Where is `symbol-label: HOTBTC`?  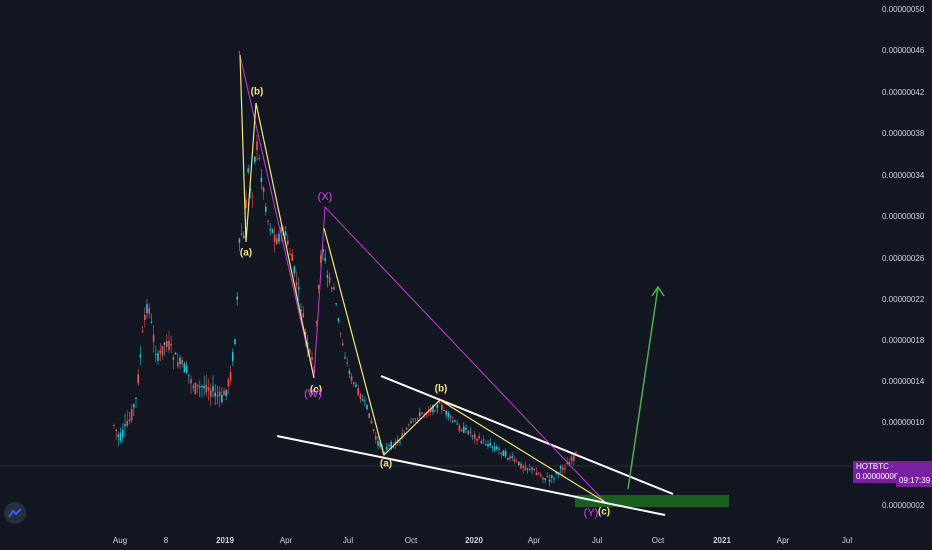 symbol-label: HOTBTC is located at coordinates (872, 466).